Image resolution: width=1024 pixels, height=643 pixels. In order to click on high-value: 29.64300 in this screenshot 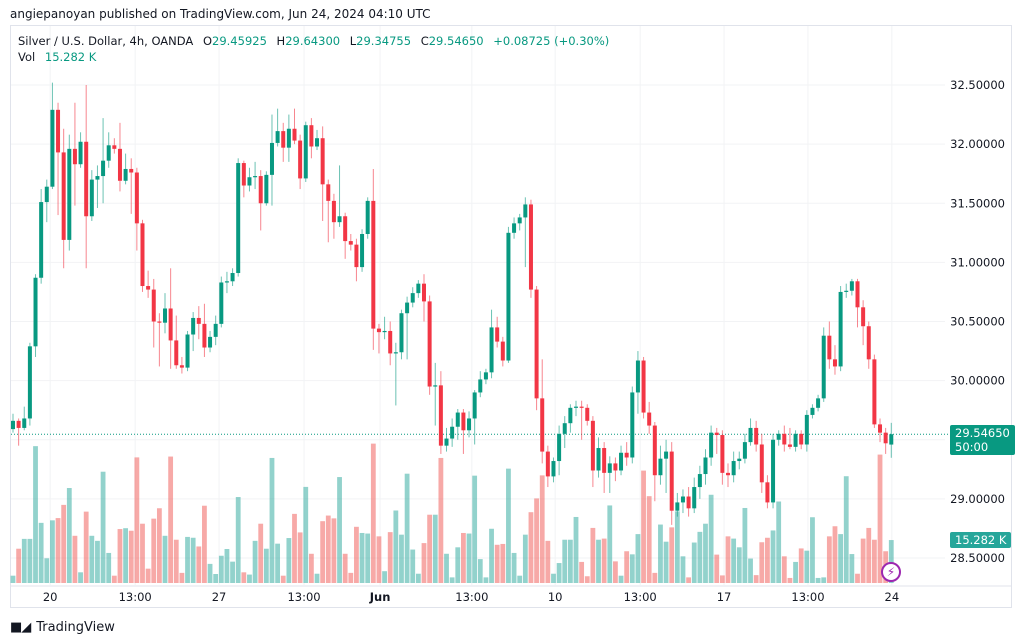, I will do `click(313, 41)`.